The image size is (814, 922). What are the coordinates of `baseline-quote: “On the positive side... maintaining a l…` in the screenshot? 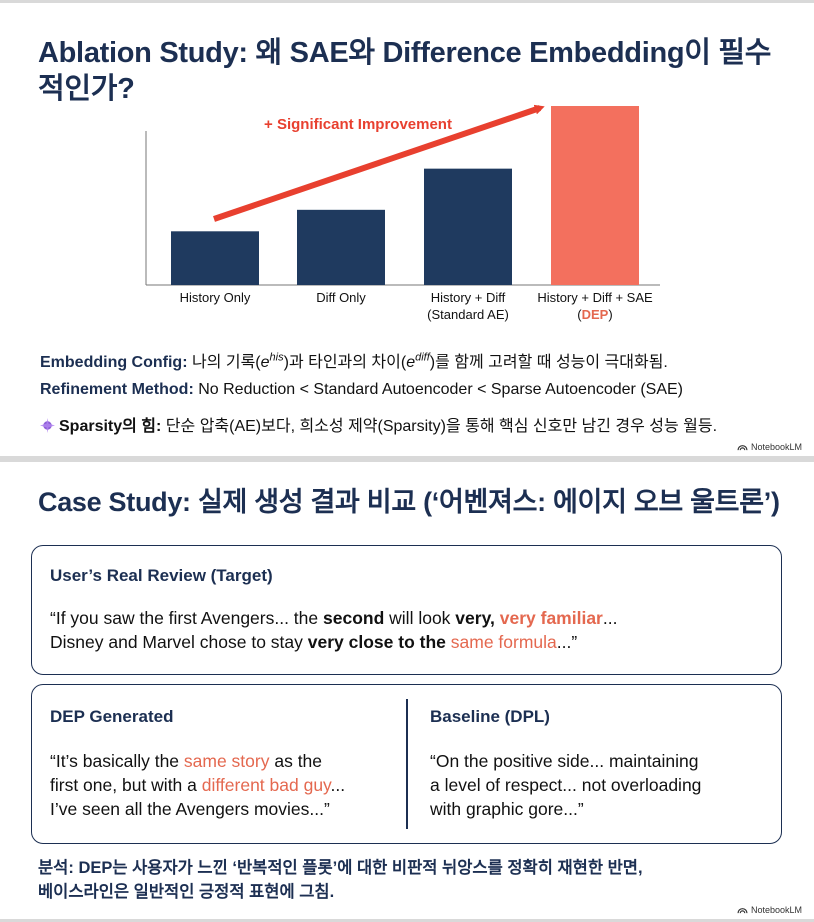 It's located at (565, 785).